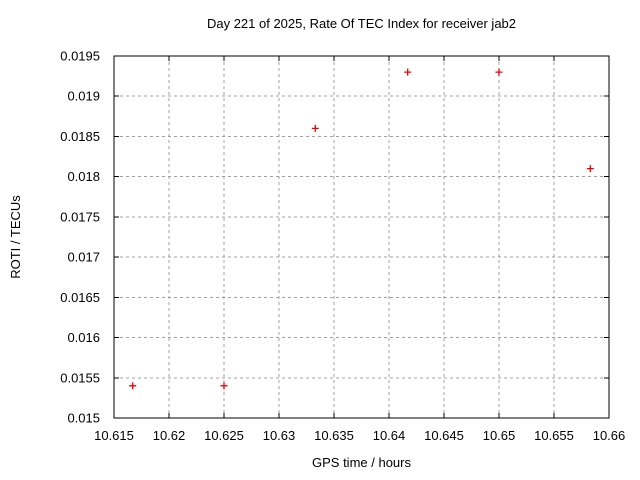  What do you see at coordinates (224, 435) in the screenshot?
I see `x-tick-label: 10.625` at bounding box center [224, 435].